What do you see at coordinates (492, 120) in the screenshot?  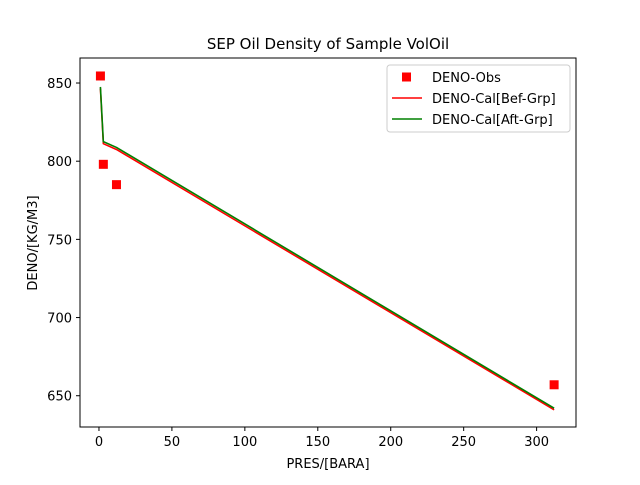 I see `legend-label-2: DENO-Cal[Aft-Grp]` at bounding box center [492, 120].